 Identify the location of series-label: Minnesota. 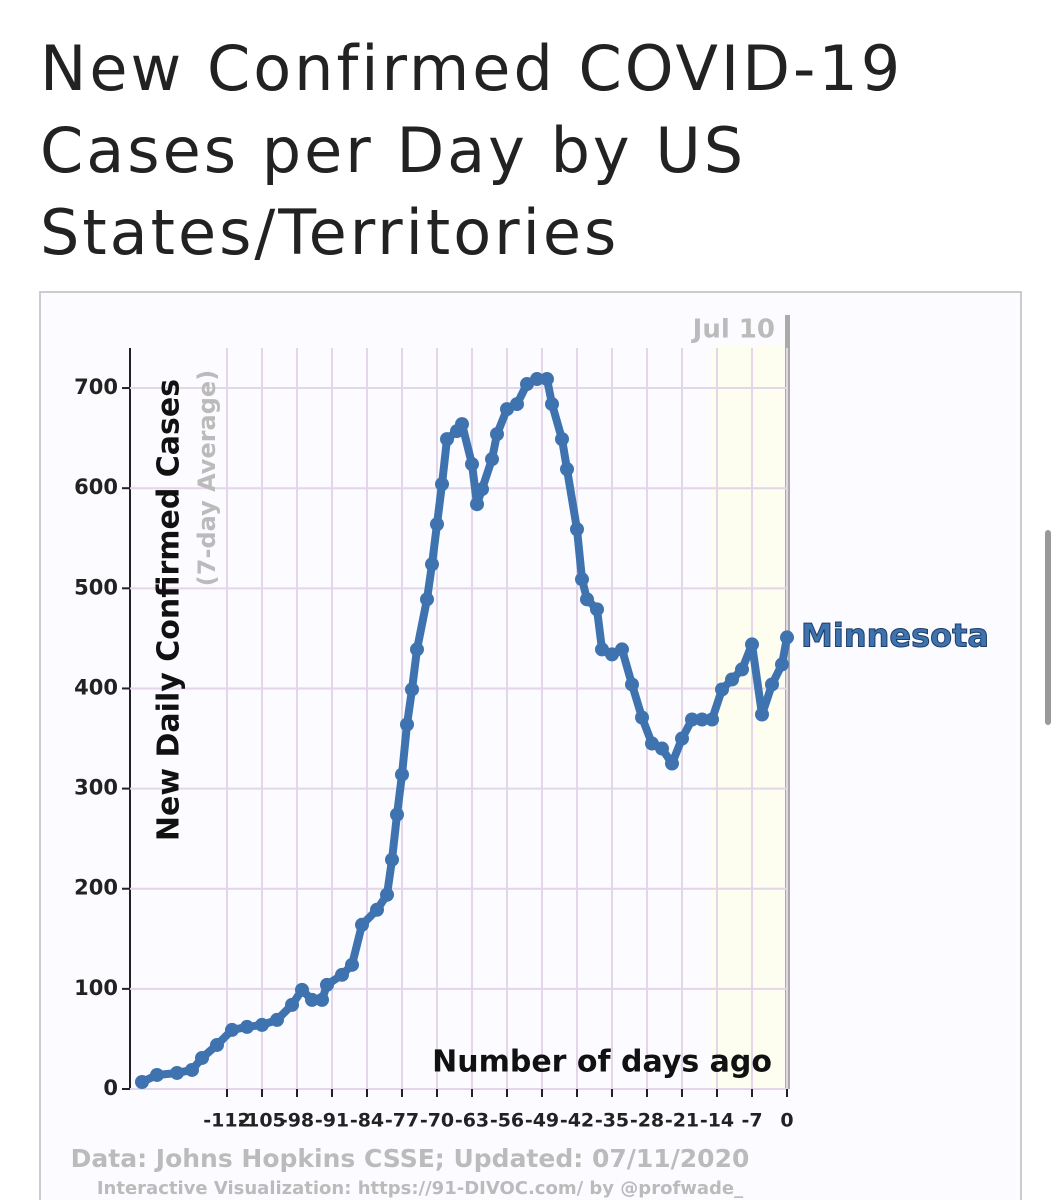
(895, 635).